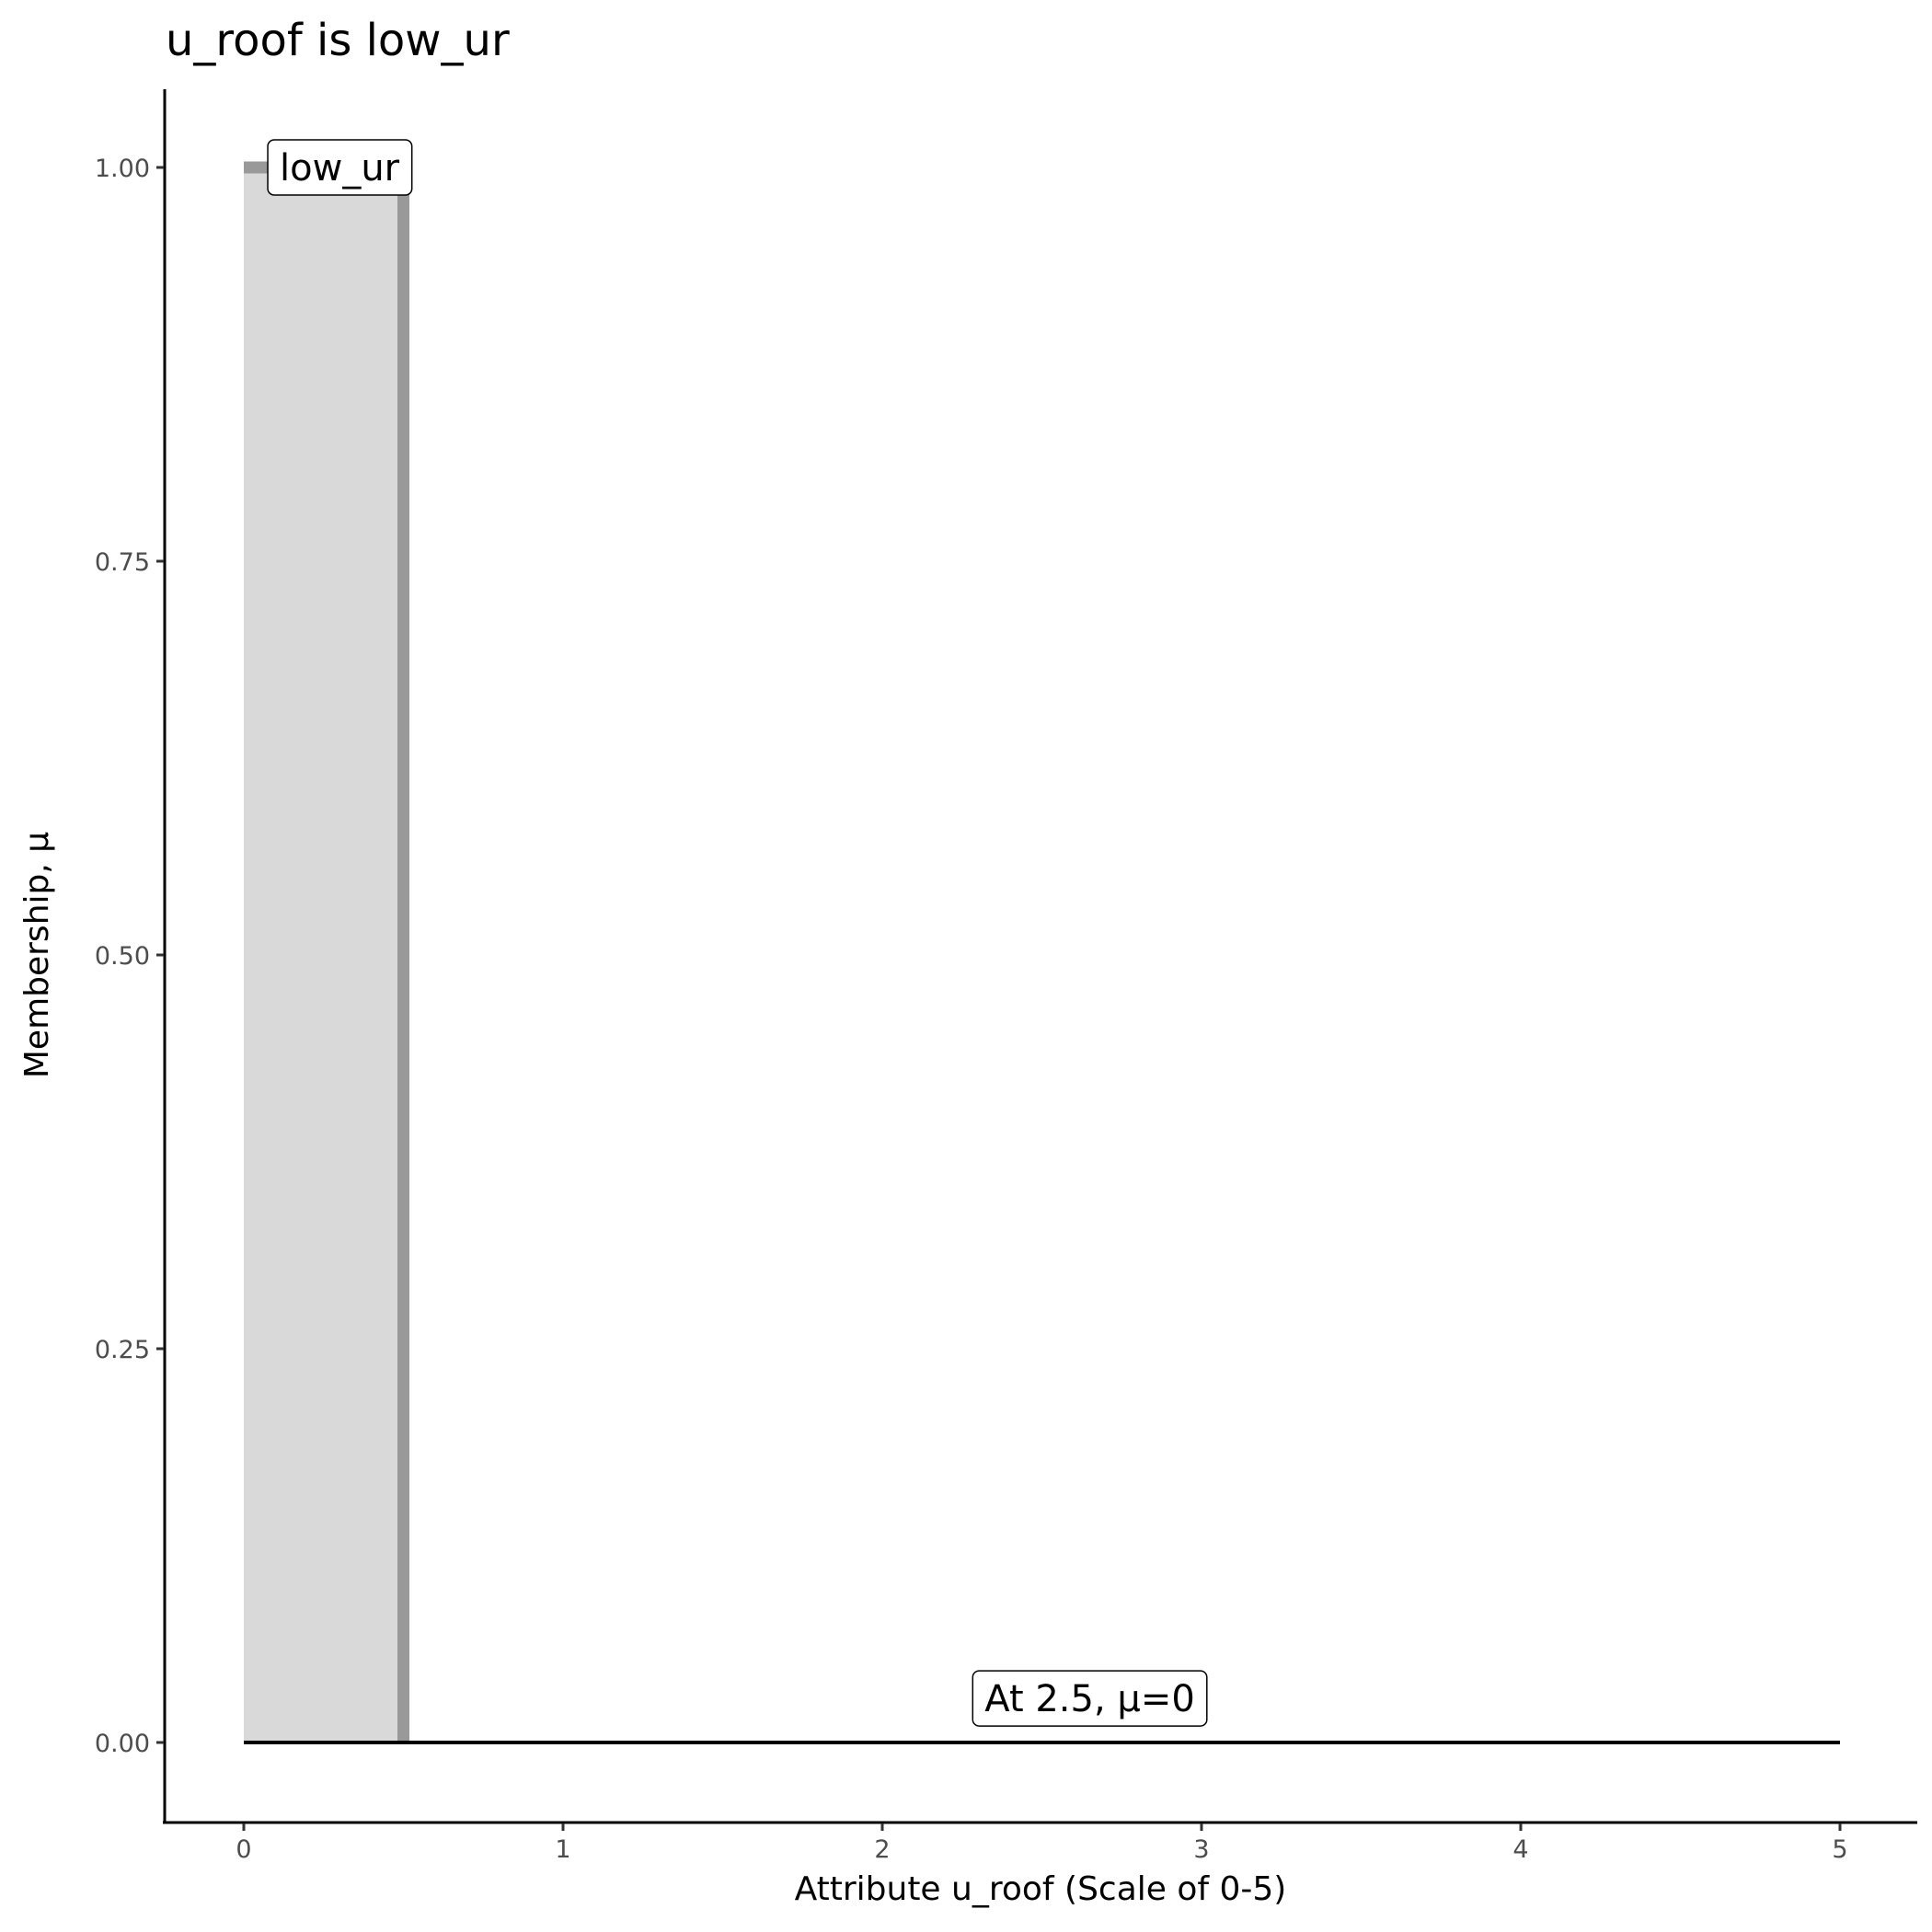 The height and width of the screenshot is (1932, 1932). What do you see at coordinates (338, 40) in the screenshot?
I see `chart-title: u_roof is low_ur` at bounding box center [338, 40].